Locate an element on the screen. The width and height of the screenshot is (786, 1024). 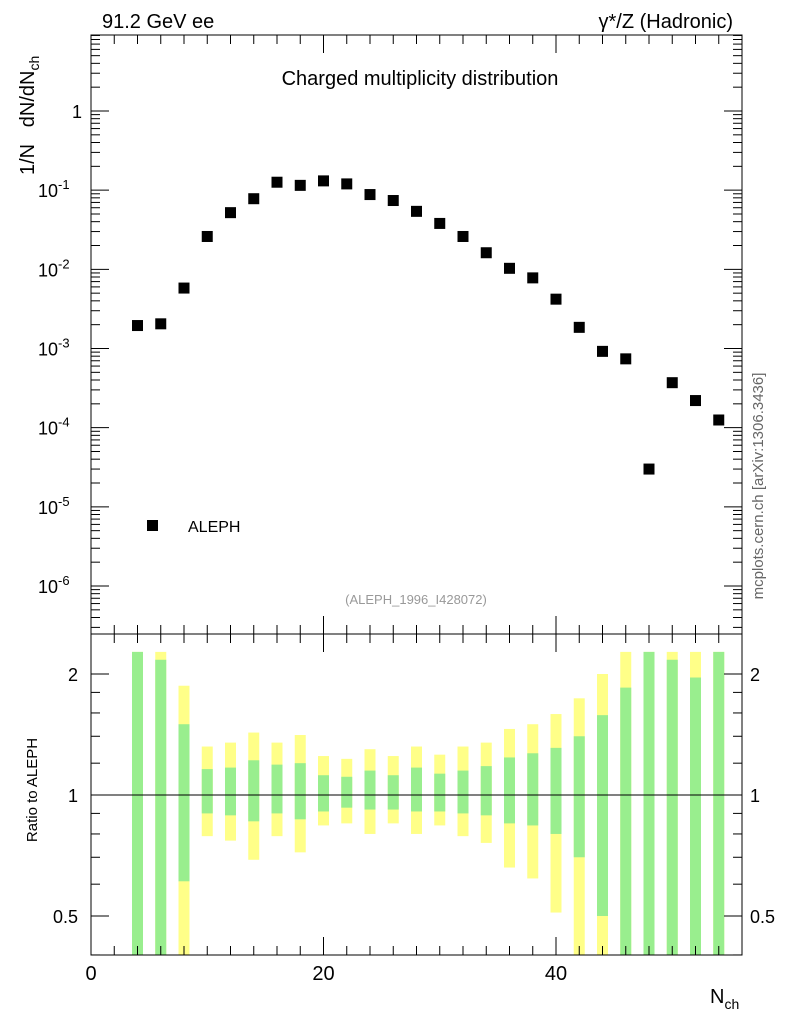
upper-y-tick-label: 10⁻⁶ is located at coordinates (54, 585).